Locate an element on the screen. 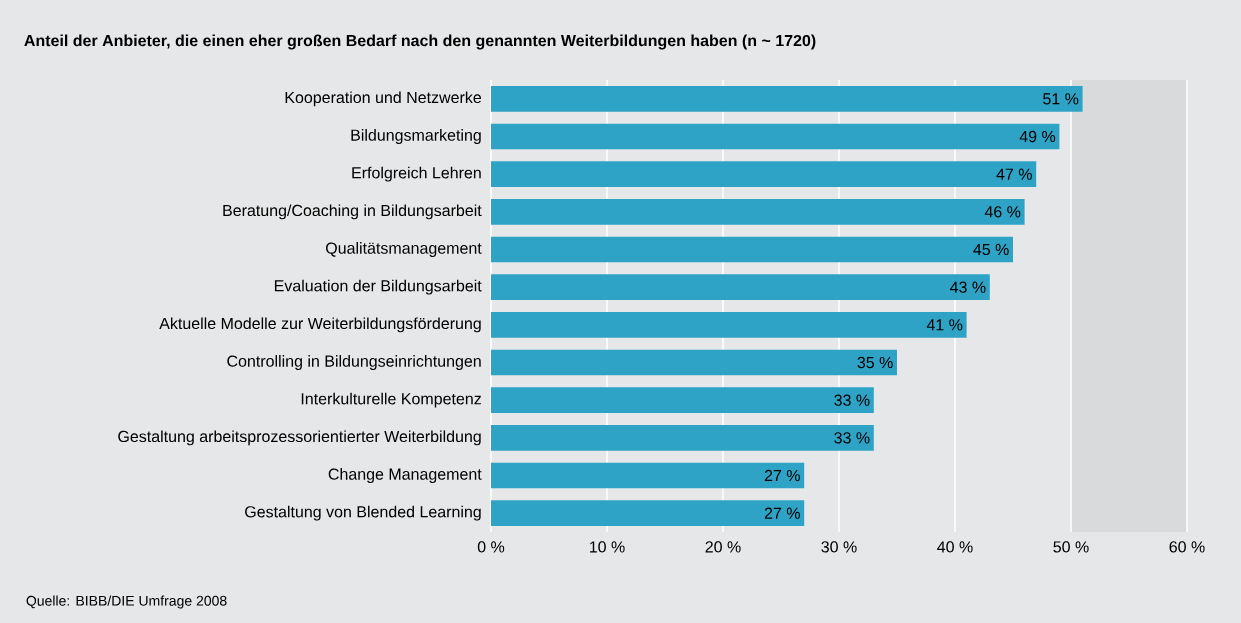 Image resolution: width=1241 pixels, height=623 pixels. data-label: 45 % is located at coordinates (991, 249).